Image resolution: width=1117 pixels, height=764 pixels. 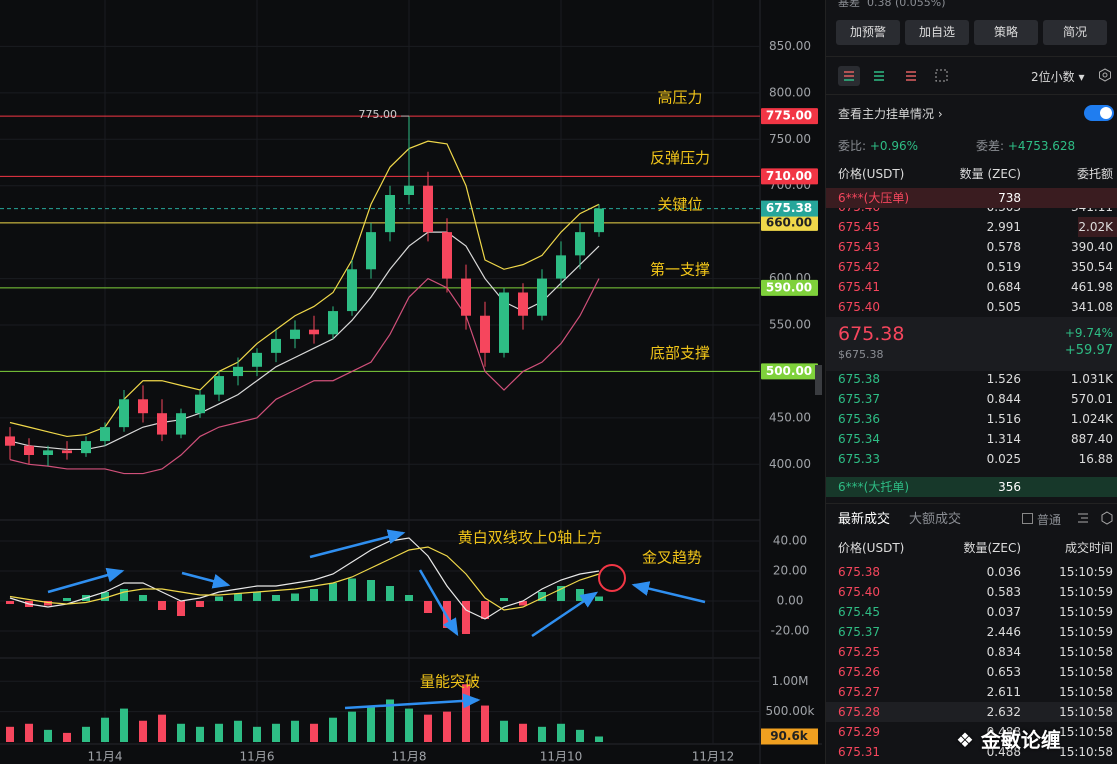 What do you see at coordinates (530, 538) in the screenshot?
I see `annotation: 黄白双线攻上0轴上方` at bounding box center [530, 538].